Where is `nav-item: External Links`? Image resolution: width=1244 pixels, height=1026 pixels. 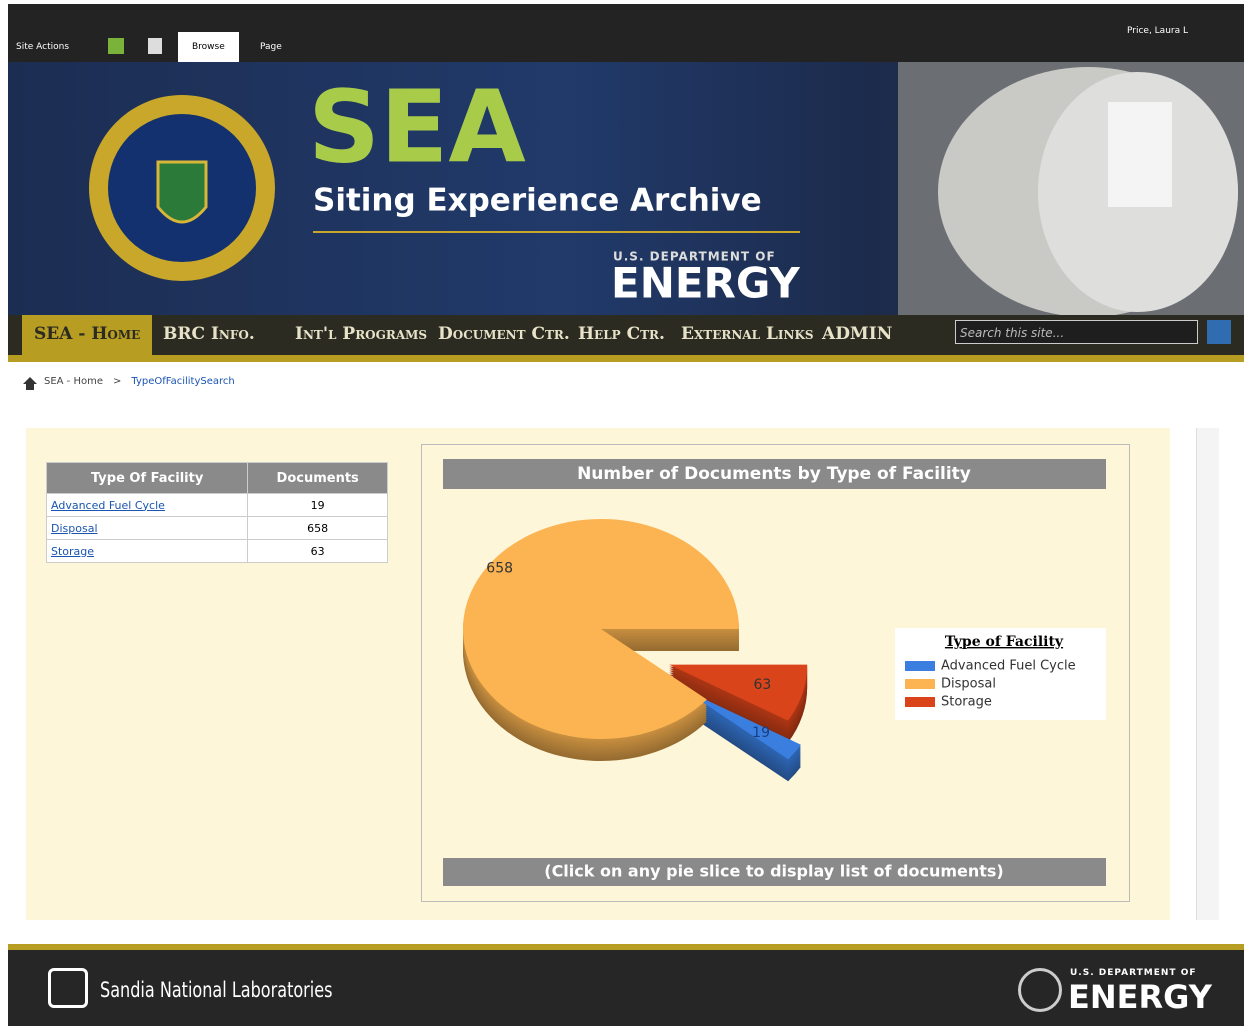 nav-item: External Links is located at coordinates (747, 334).